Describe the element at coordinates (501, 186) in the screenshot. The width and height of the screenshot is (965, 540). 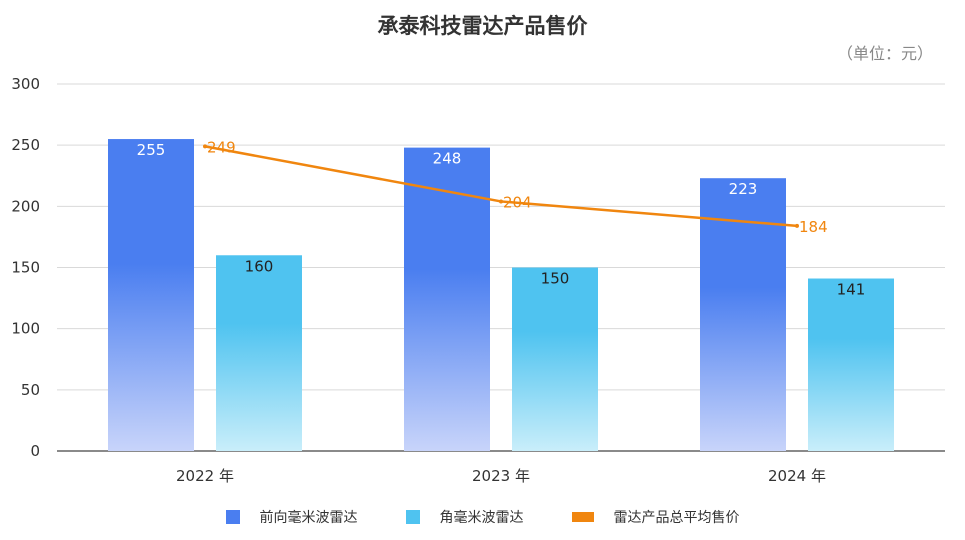
I see `line-layer` at that location.